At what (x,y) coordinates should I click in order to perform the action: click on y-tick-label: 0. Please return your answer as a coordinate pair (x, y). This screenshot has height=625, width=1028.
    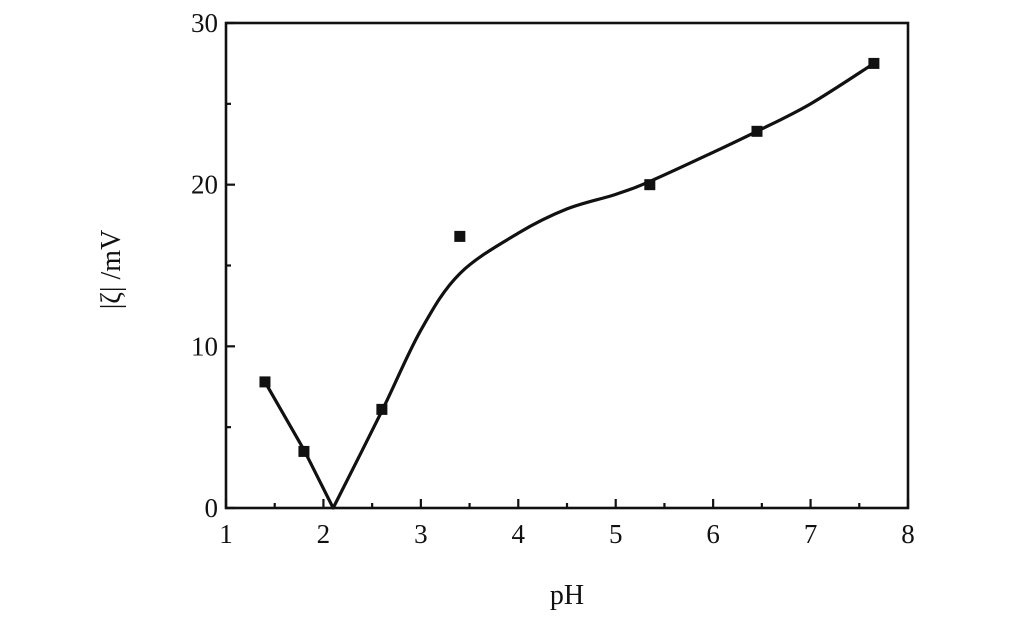
    Looking at the image, I should click on (212, 508).